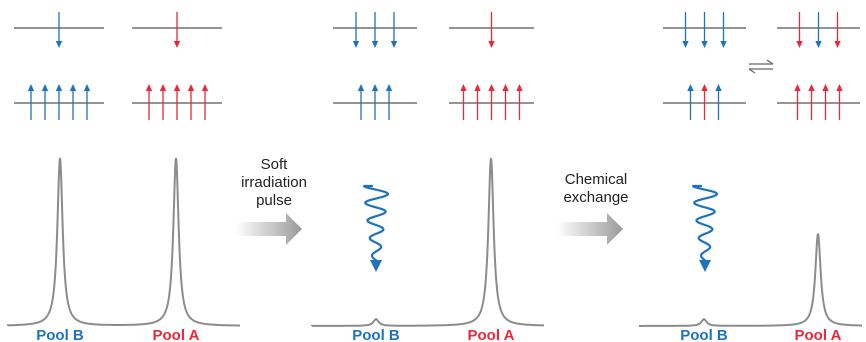 The width and height of the screenshot is (866, 342). What do you see at coordinates (274, 182) in the screenshot?
I see `transition-irradiation-line-2: irradiation` at bounding box center [274, 182].